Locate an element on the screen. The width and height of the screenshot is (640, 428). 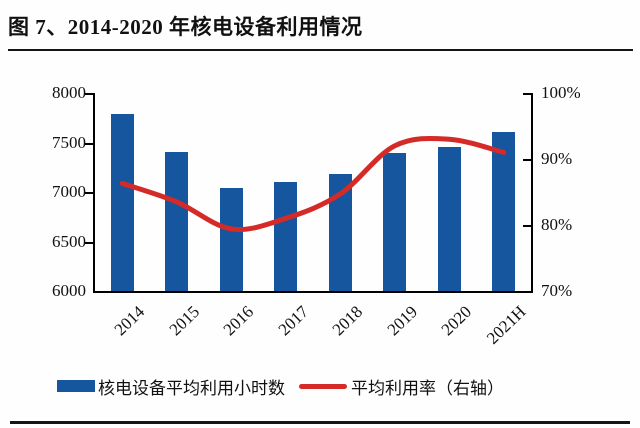
right-axis-tick-label: 70% is located at coordinates (557, 290).